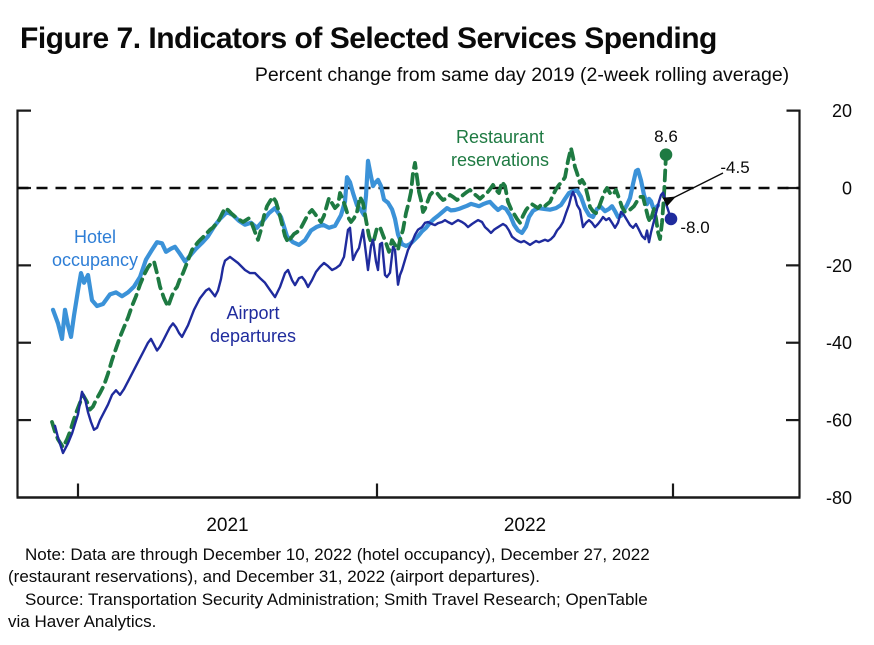  Describe the element at coordinates (839, 266) in the screenshot. I see `y-tick-label: -20` at that location.